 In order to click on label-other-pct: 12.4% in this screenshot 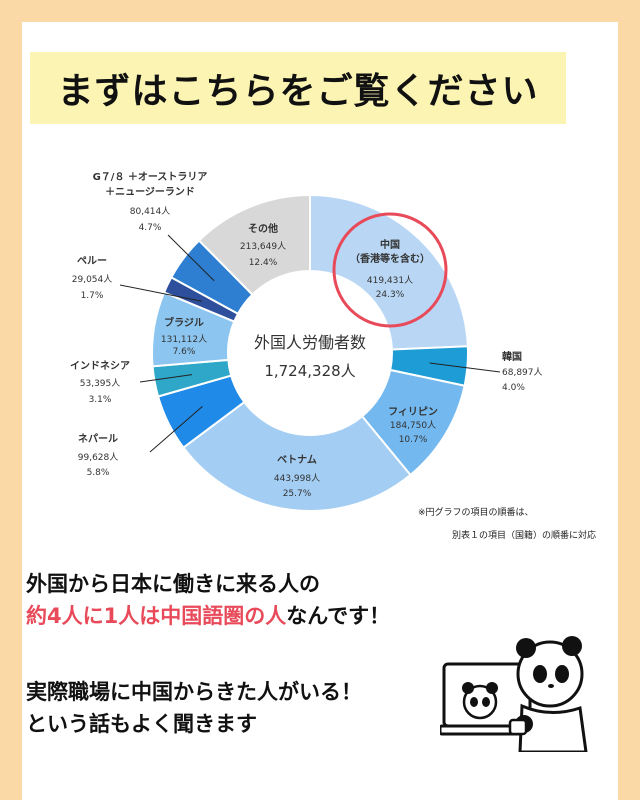, I will do `click(263, 263)`.